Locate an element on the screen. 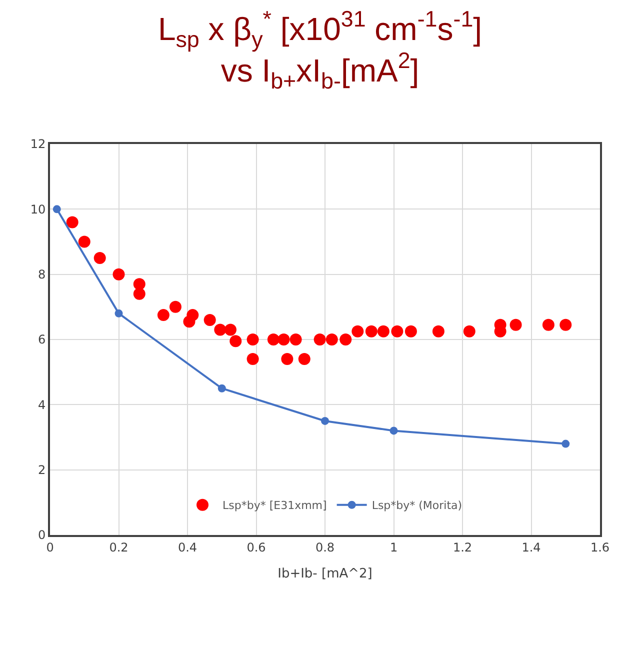 Image resolution: width=640 pixels, height=668 pixels. y-tick-label: 12 is located at coordinates (38, 144).